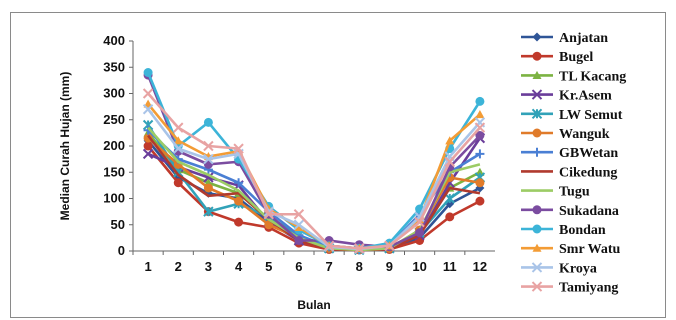 This screenshot has height=320, width=676. What do you see at coordinates (592, 76) in the screenshot?
I see `legend-label: TL Kacang` at bounding box center [592, 76].